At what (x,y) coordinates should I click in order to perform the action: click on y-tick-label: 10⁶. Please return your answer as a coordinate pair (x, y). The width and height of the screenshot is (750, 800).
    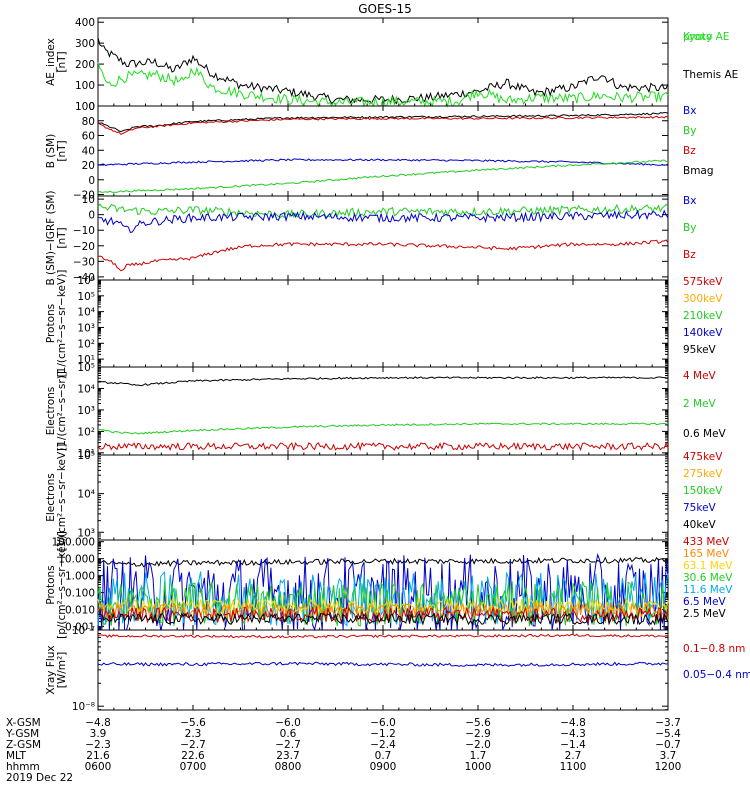
    Looking at the image, I should click on (86, 281).